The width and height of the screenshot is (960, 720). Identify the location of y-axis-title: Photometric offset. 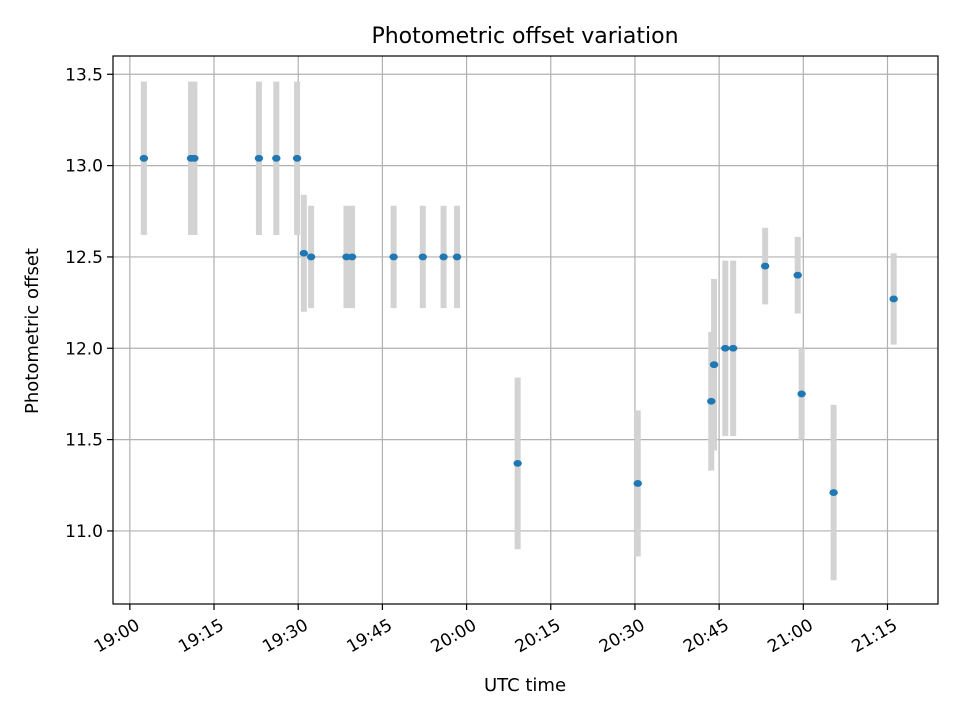
(32, 331).